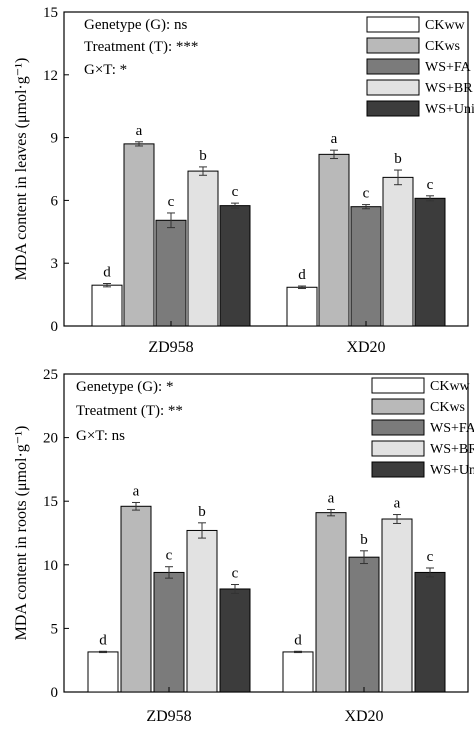  Describe the element at coordinates (50, 439) in the screenshot. I see `y-tick-label: 20` at that location.